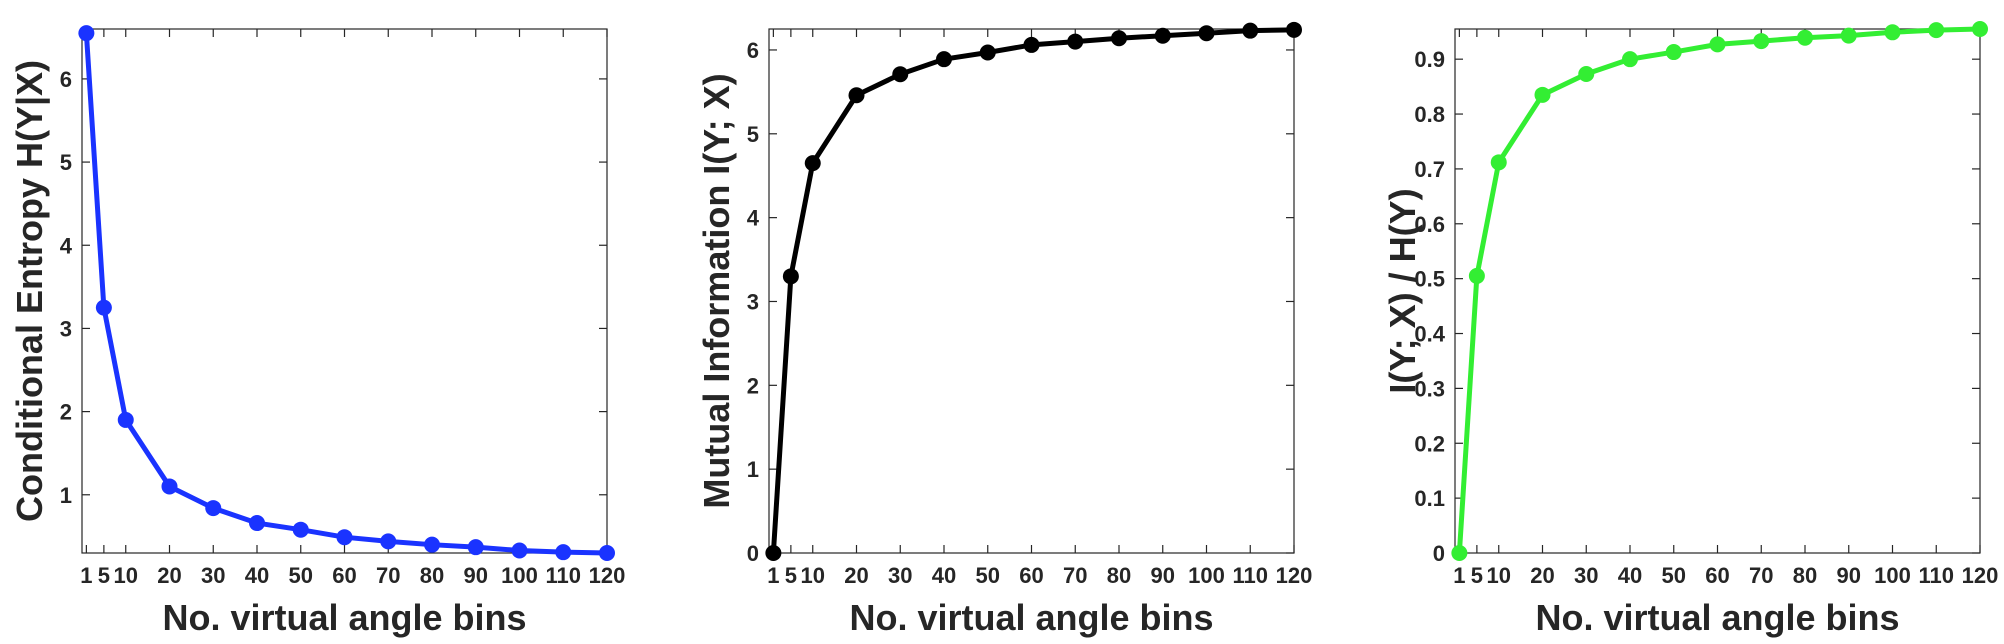 This screenshot has width=2004, height=644. What do you see at coordinates (1429, 169) in the screenshot?
I see `y-tick-label: 0.7` at bounding box center [1429, 169].